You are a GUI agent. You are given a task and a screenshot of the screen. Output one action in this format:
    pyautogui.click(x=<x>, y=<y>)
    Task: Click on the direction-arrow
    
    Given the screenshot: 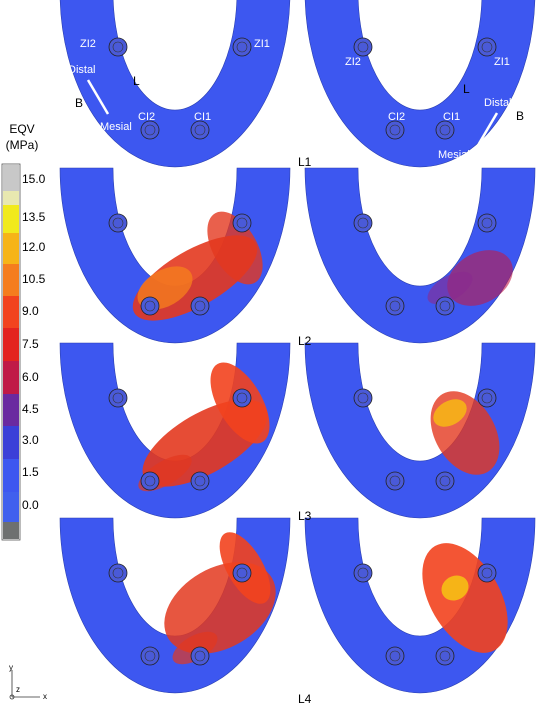 What is the action you would take?
    pyautogui.click(x=487, y=130)
    